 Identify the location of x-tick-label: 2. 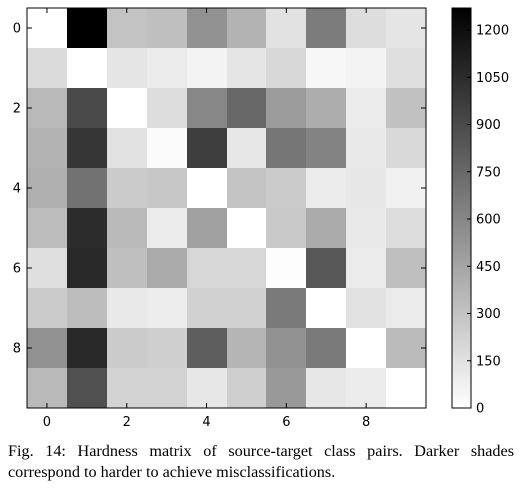
(127, 422).